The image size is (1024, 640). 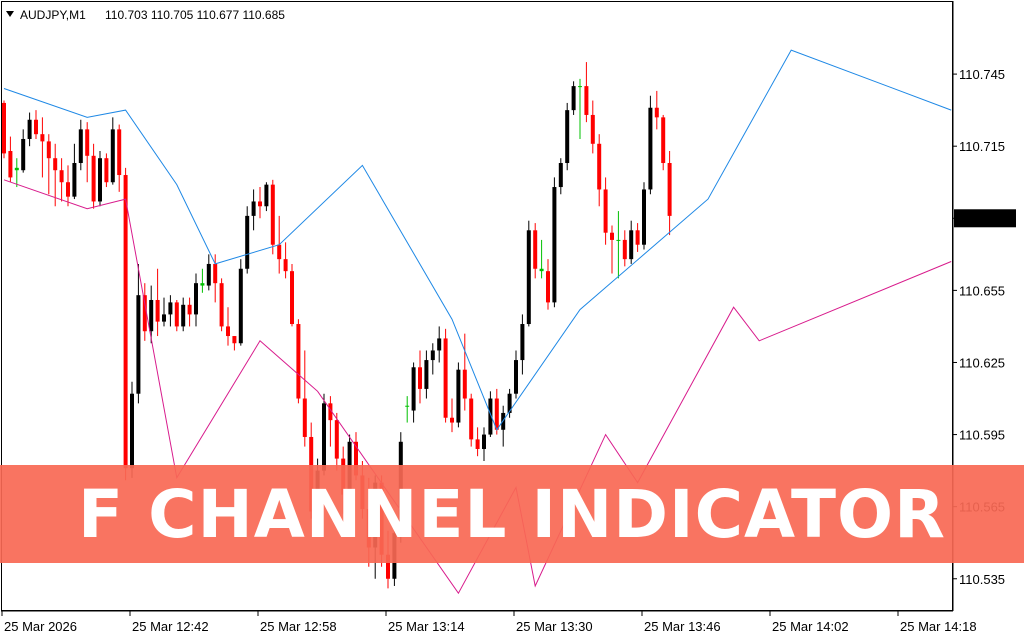 What do you see at coordinates (512, 514) in the screenshot?
I see `banner-title: F CHANNEL INDICATOR` at bounding box center [512, 514].